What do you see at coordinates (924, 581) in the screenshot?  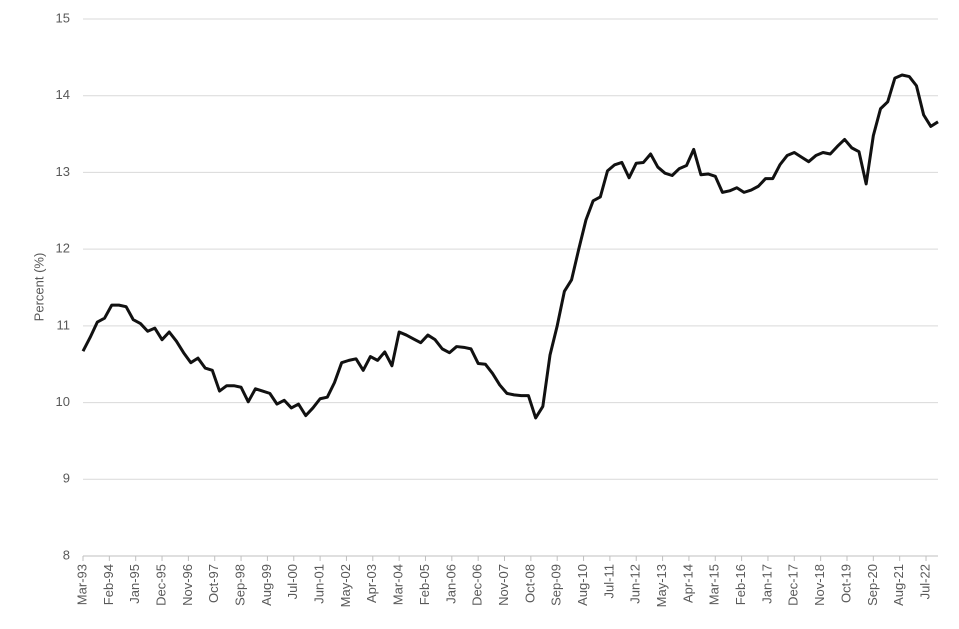 I see `x-tick-label: Jul-22` at bounding box center [924, 581].